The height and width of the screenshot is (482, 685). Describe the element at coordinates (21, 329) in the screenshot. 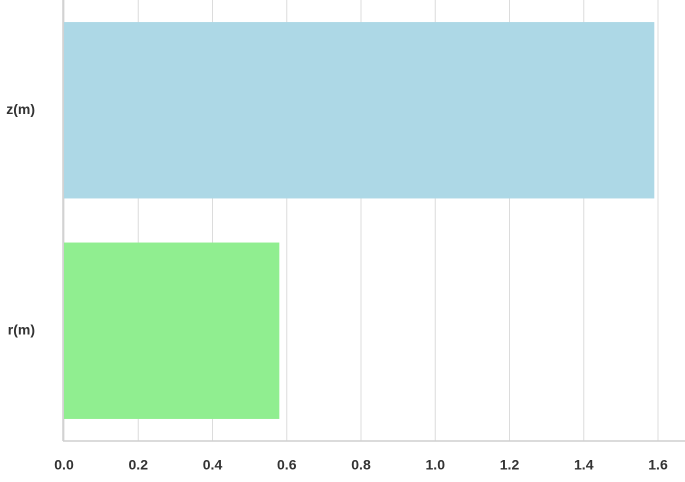

I see `y-tick-label: r(m)` at that location.